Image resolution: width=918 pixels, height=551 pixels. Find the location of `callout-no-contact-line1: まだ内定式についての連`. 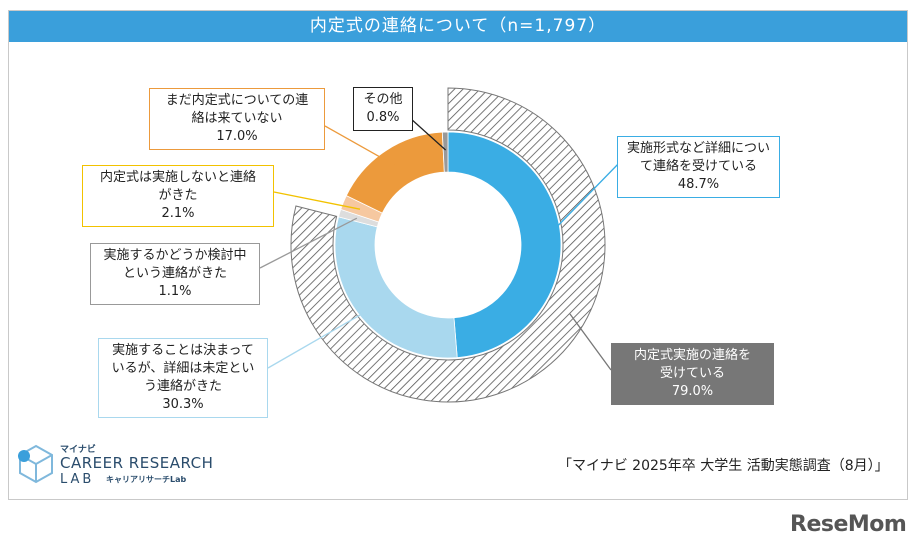

callout-no-contact-line1: まだ内定式についての連 is located at coordinates (237, 100).